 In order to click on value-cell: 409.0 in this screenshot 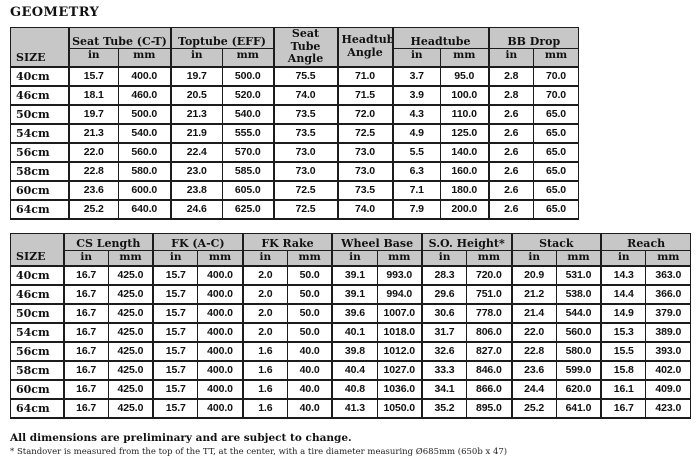, I will do `click(668, 389)`.